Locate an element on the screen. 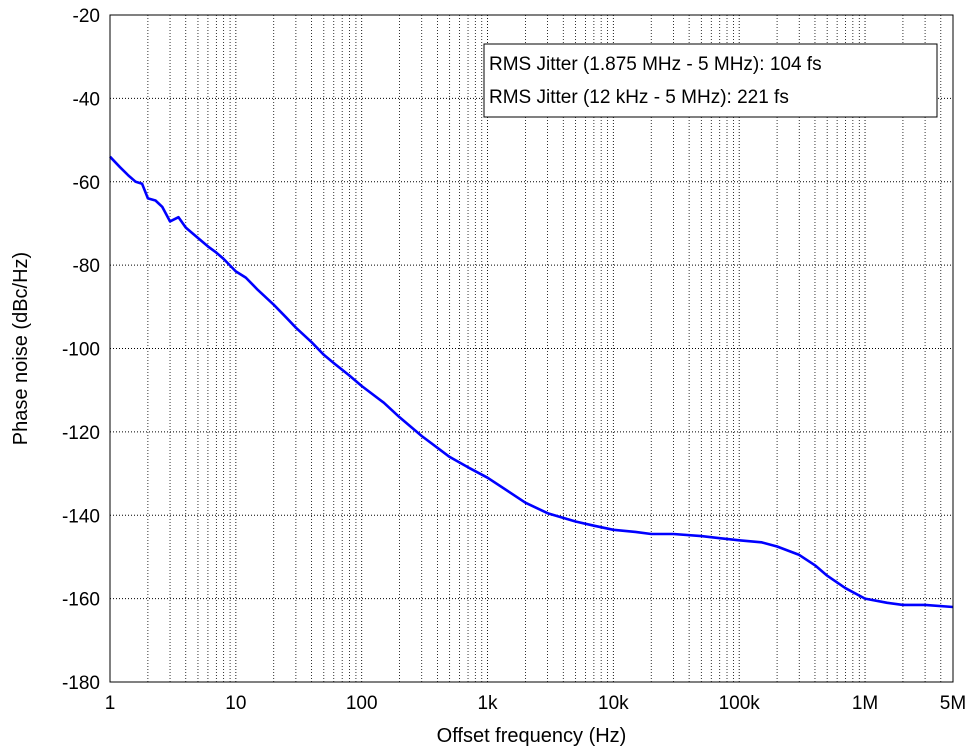 This screenshot has height=754, width=976. x-tick-label: 10 is located at coordinates (235, 703).